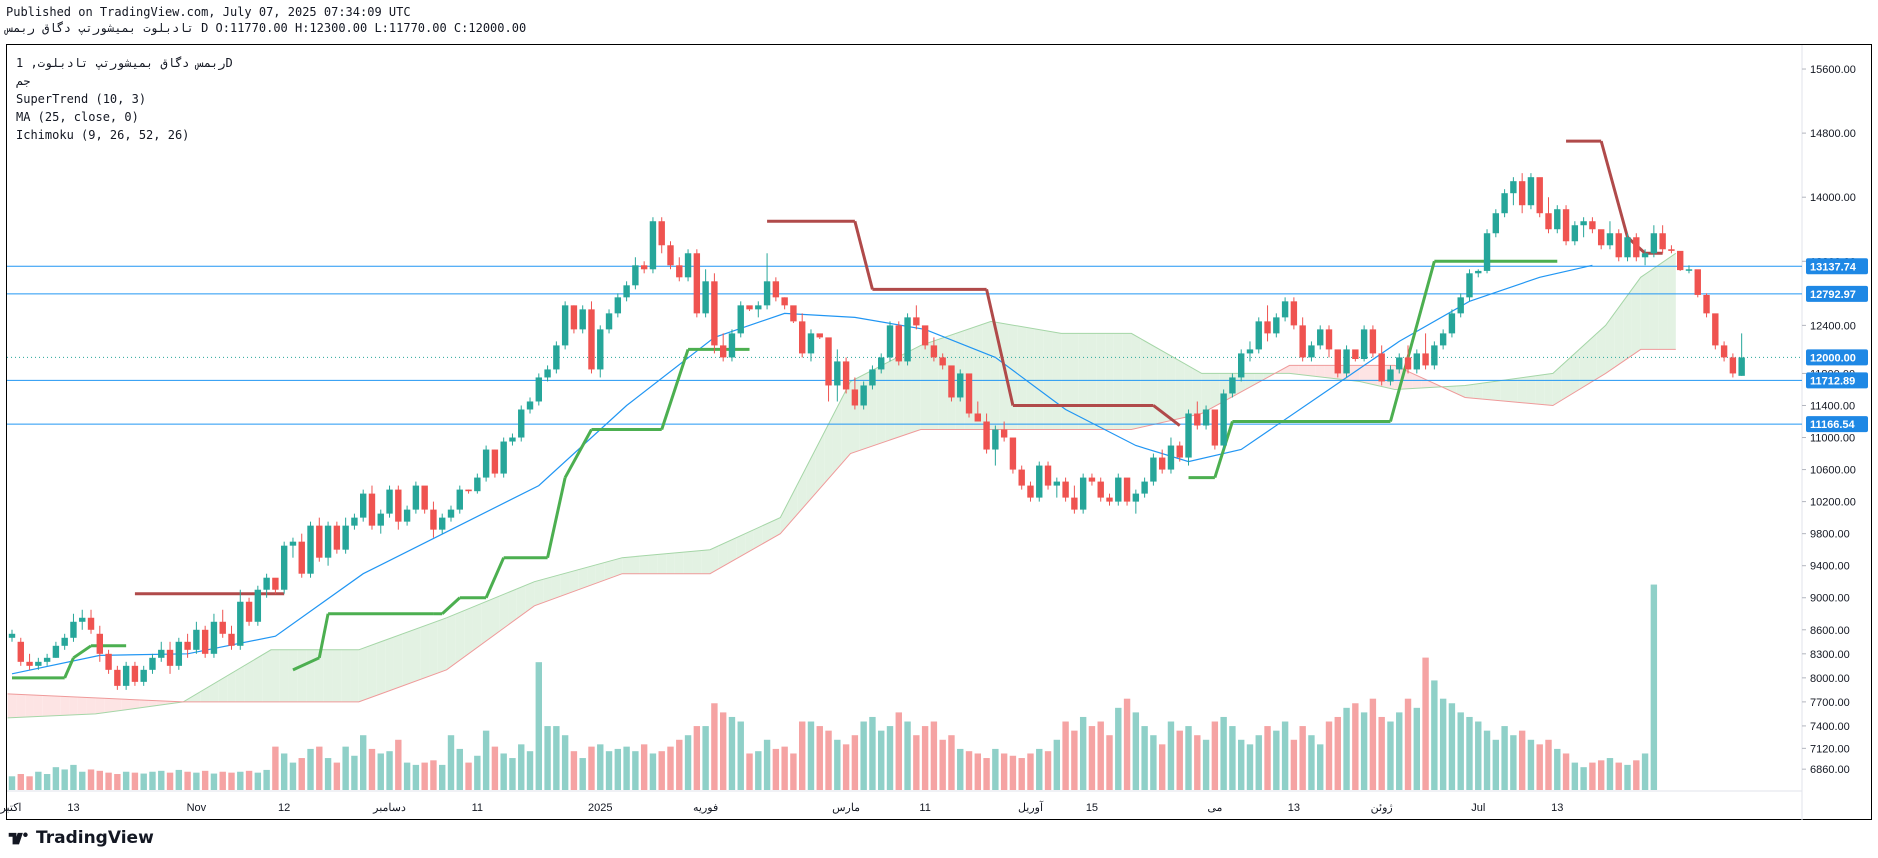 This screenshot has height=858, width=1878. Describe the element at coordinates (81, 99) in the screenshot. I see `legend-supertrend: SuperTrend (10, 3)` at that location.